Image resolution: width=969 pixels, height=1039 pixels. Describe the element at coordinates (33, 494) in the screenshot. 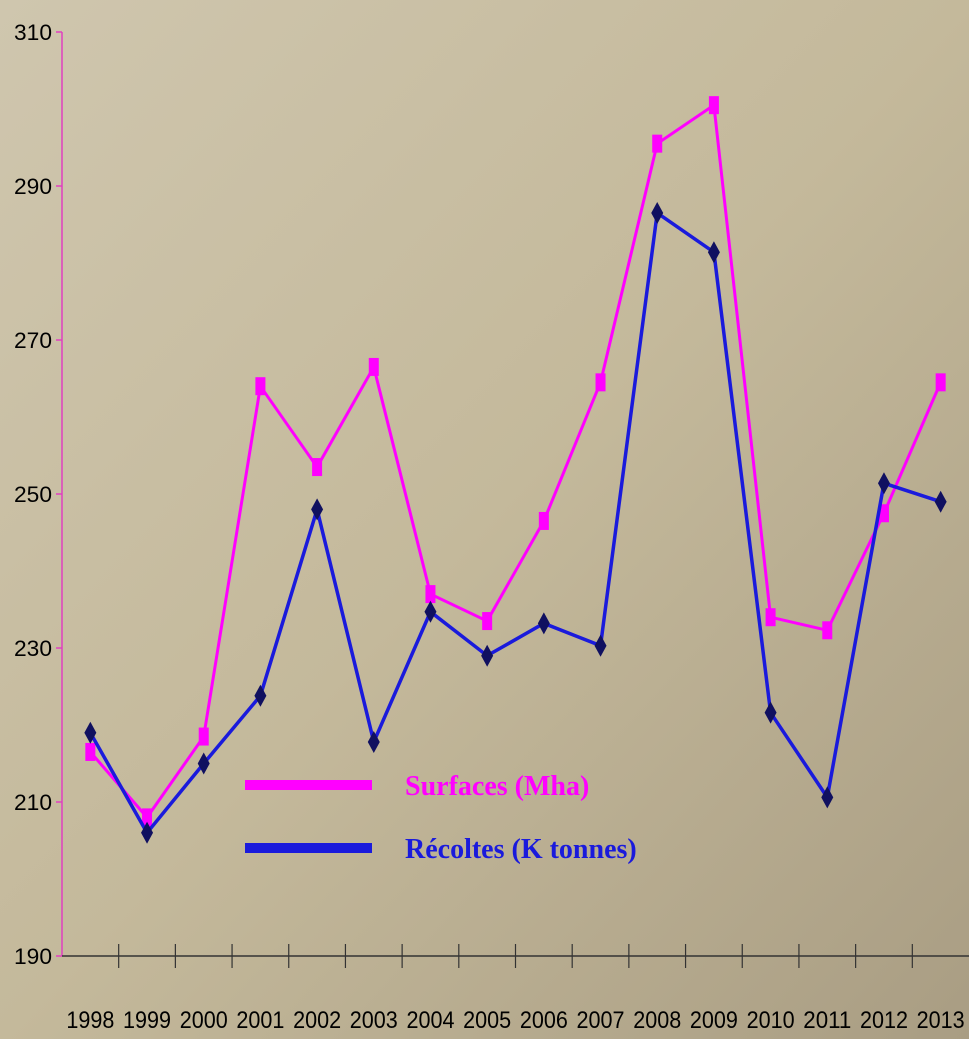

I see `y-tick-label: 250` at that location.